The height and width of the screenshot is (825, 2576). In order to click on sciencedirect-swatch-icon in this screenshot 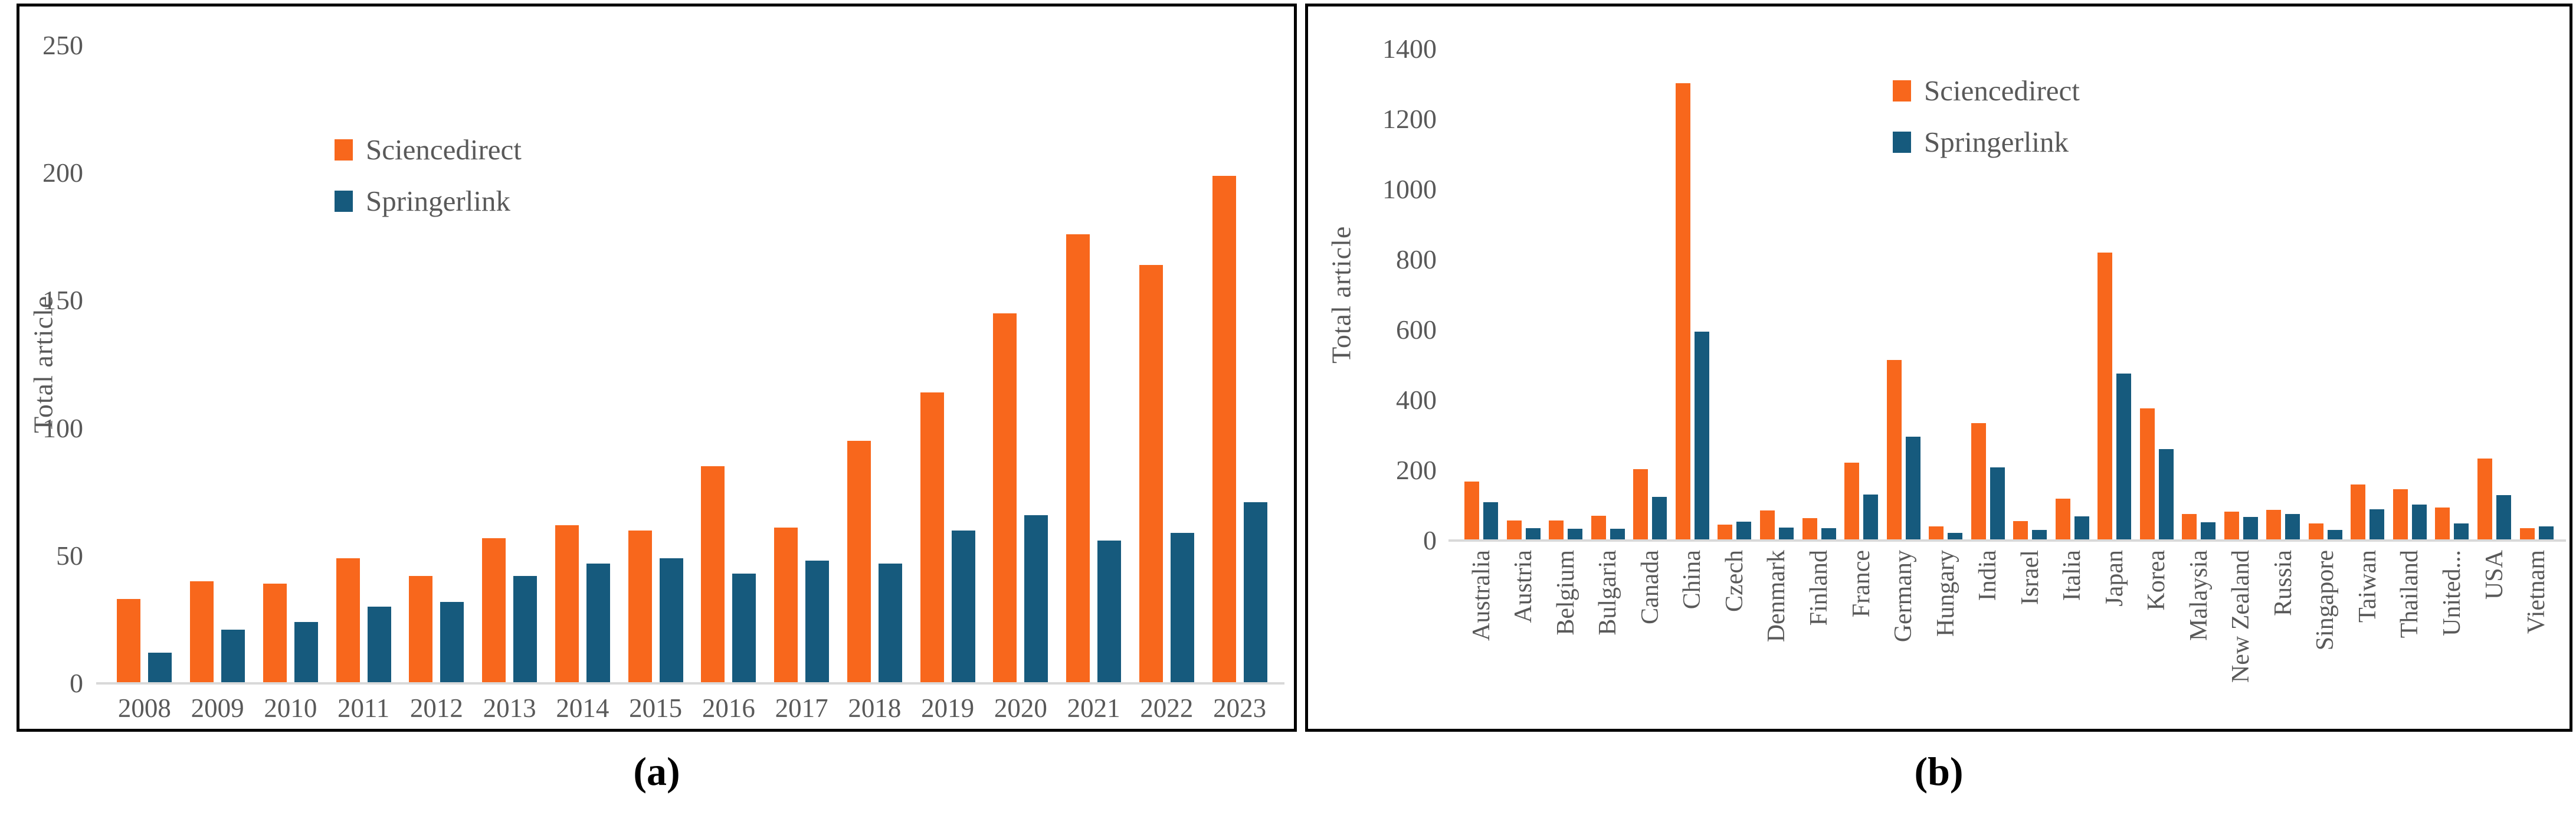, I will do `click(1902, 91)`.